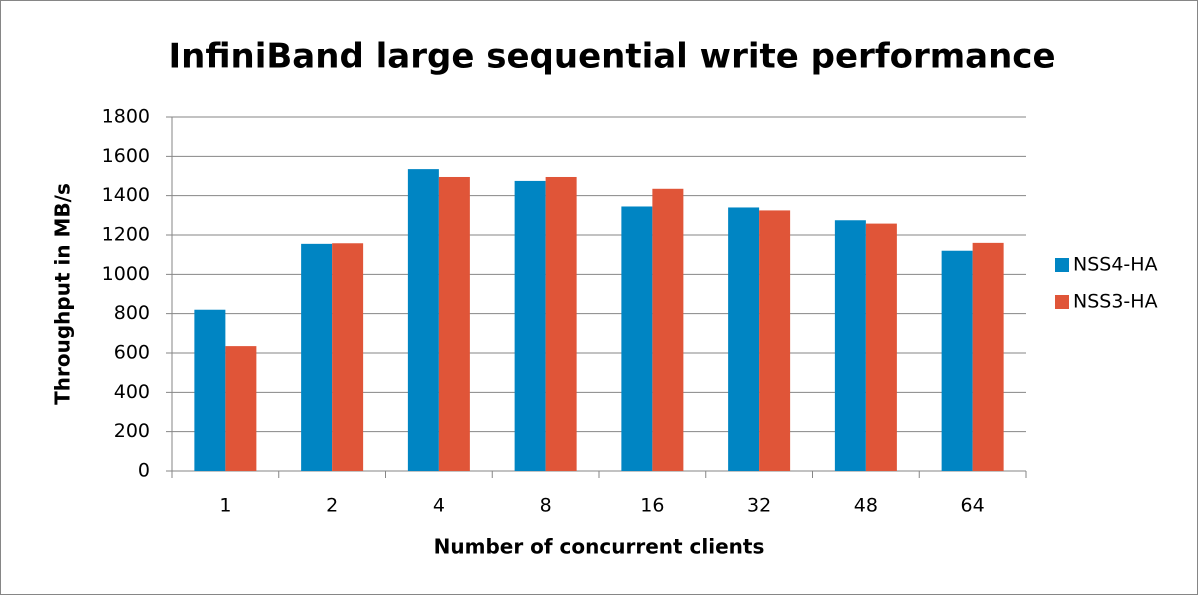 This screenshot has width=1199, height=596. Describe the element at coordinates (63, 294) in the screenshot. I see `y-axis-label: Throughput in MB/s` at that location.